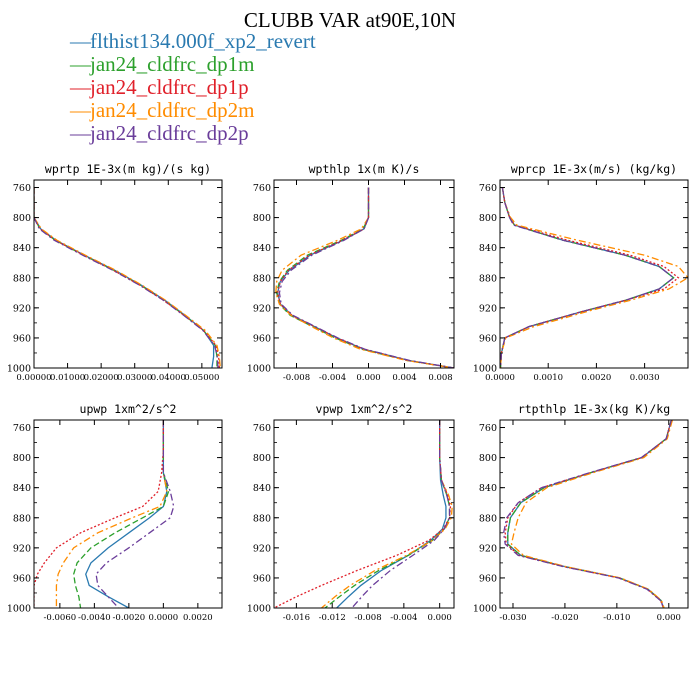 This screenshot has width=700, height=700. I want to click on x-tick-label: 0.00000, so click(33, 378).